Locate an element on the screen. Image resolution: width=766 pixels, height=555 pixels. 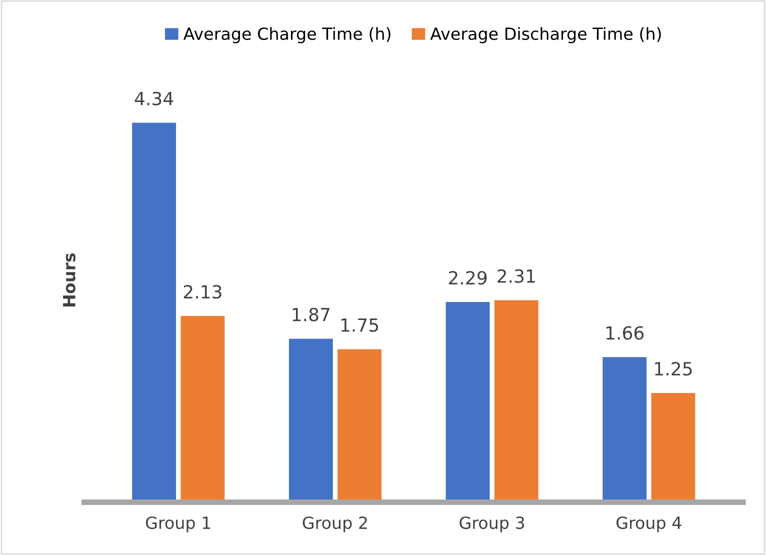
data-label: 2.29 is located at coordinates (467, 277).